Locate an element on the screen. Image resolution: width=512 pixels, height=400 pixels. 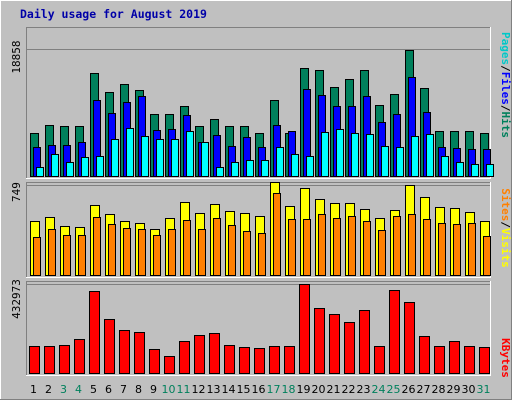
x-tick-label: 1 is located at coordinates (33, 389).